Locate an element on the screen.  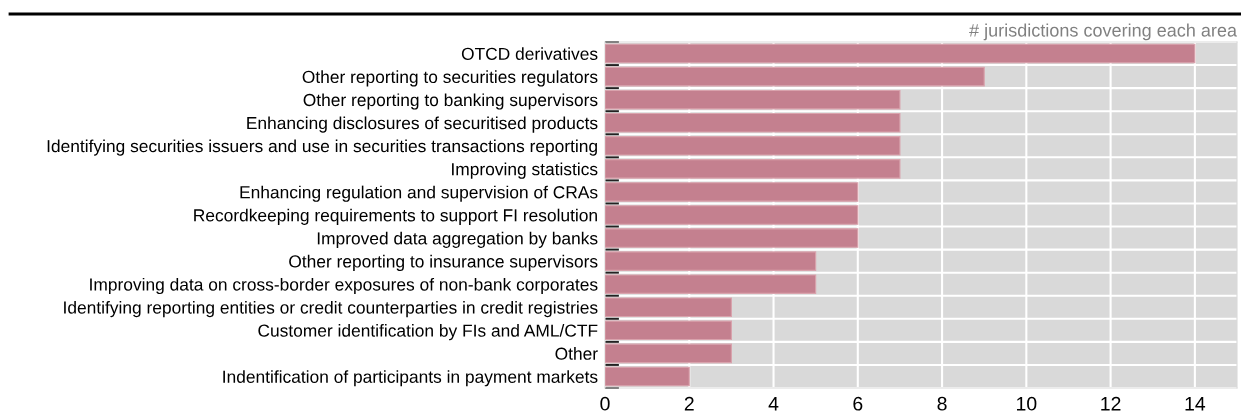
y-tick-label: Identifying reporting entities or credit counterparties in credit registries is located at coordinates (331, 309).